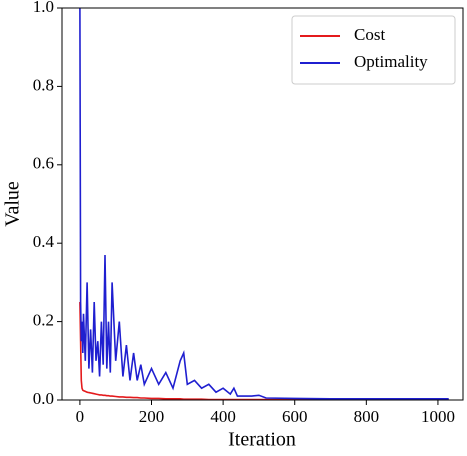 Image resolution: width=467 pixels, height=456 pixels. What do you see at coordinates (223, 416) in the screenshot?
I see `x-tick-label: 400` at bounding box center [223, 416].